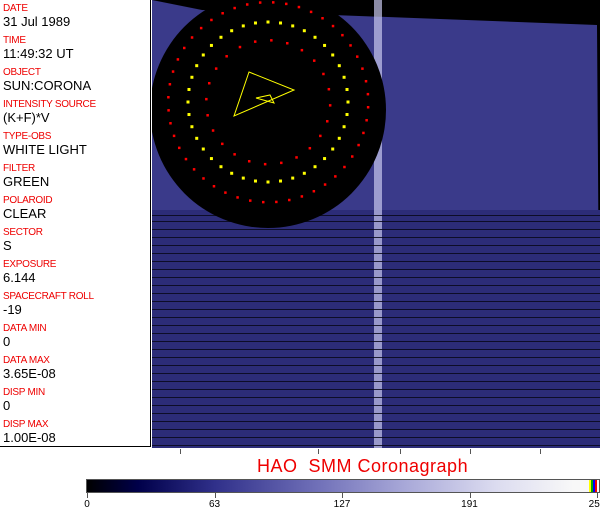 The width and height of the screenshot is (600, 512). Describe the element at coordinates (25, 213) in the screenshot. I see `metadata-value: CLEAR` at that location.